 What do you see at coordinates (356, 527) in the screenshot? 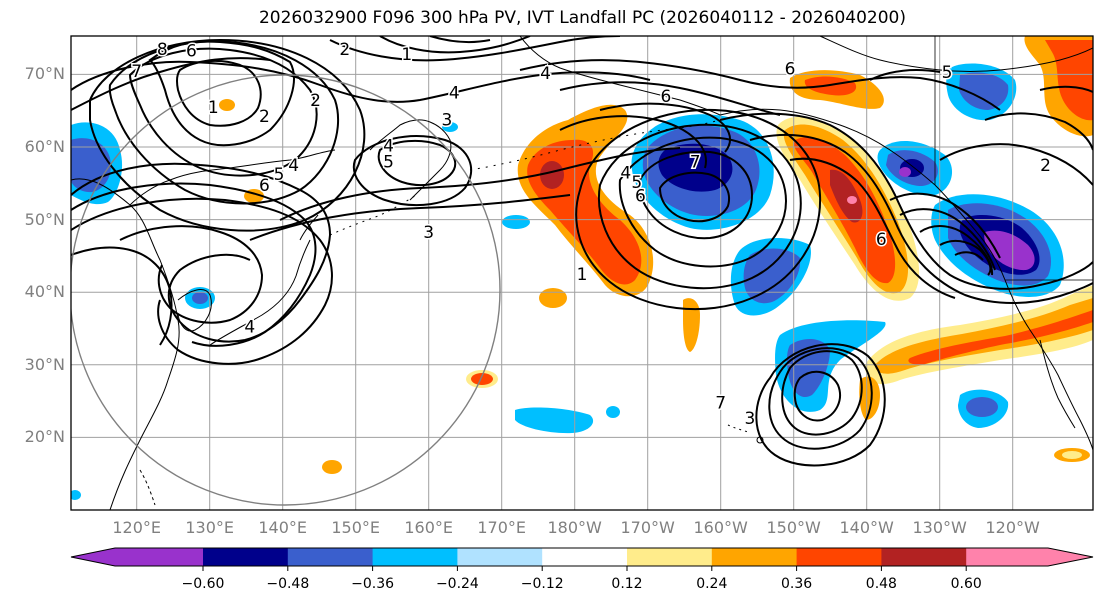
I see `longitude-label: 150°E` at bounding box center [356, 527].